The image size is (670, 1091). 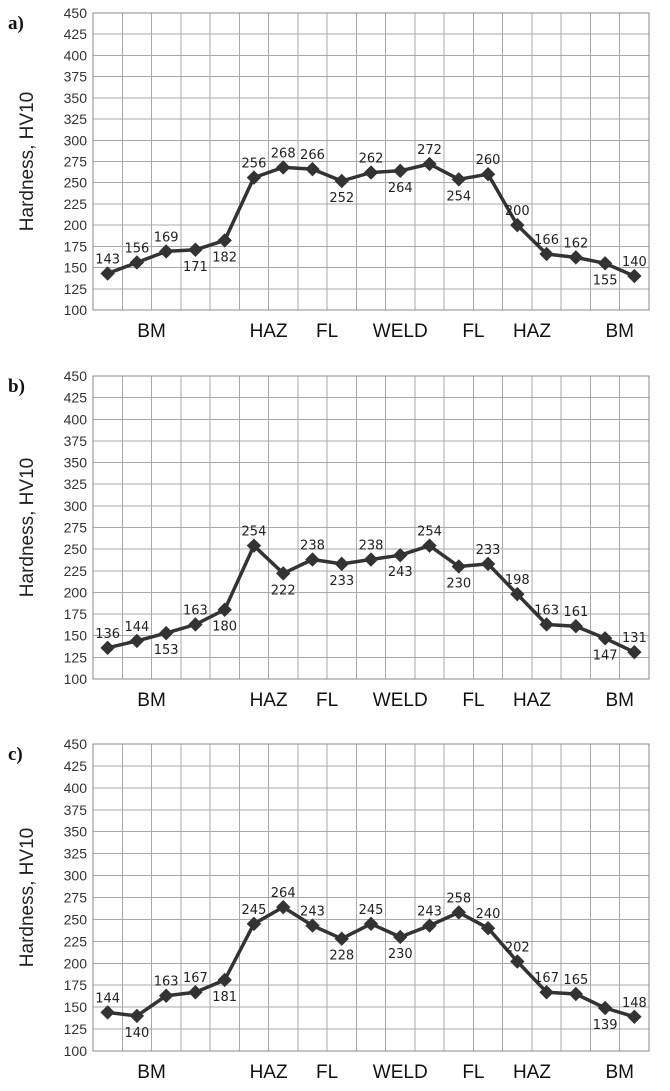 What do you see at coordinates (341, 581) in the screenshot?
I see `data-label: 233` at bounding box center [341, 581].